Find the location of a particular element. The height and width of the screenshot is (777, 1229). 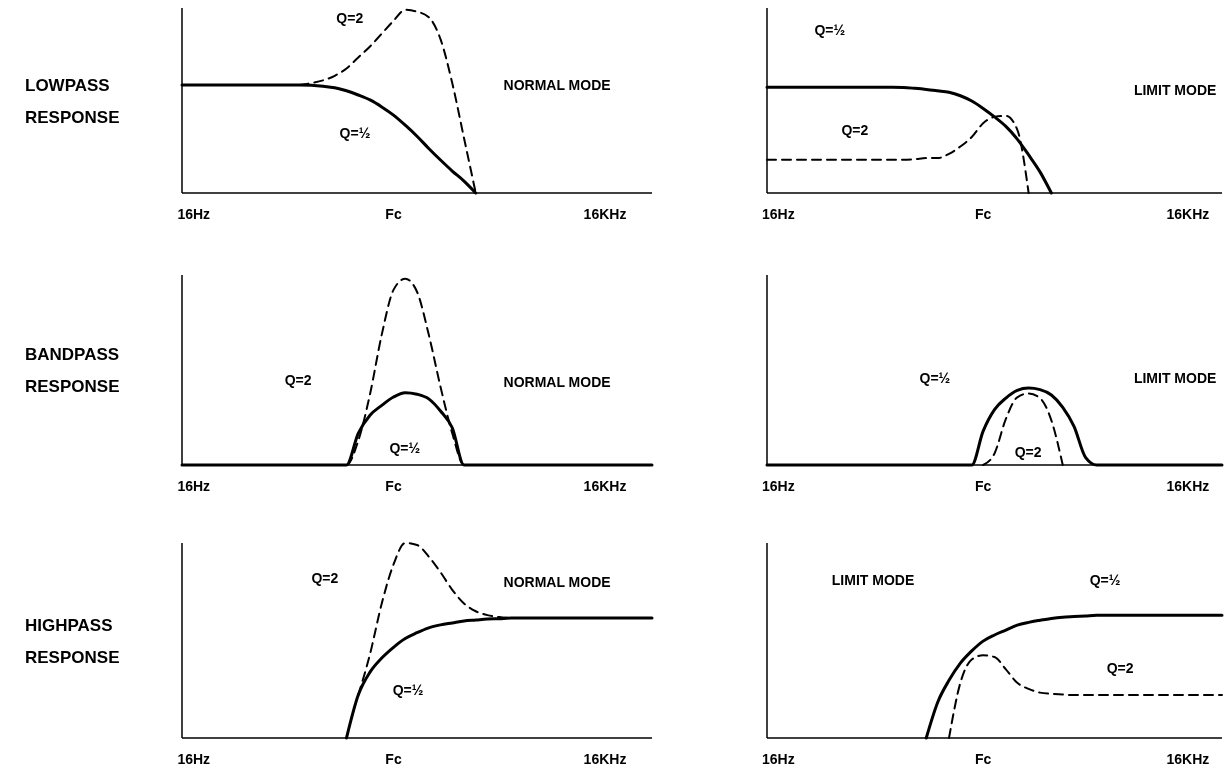

text: BANDPASS RESPONSE is located at coordinates (72, 370).